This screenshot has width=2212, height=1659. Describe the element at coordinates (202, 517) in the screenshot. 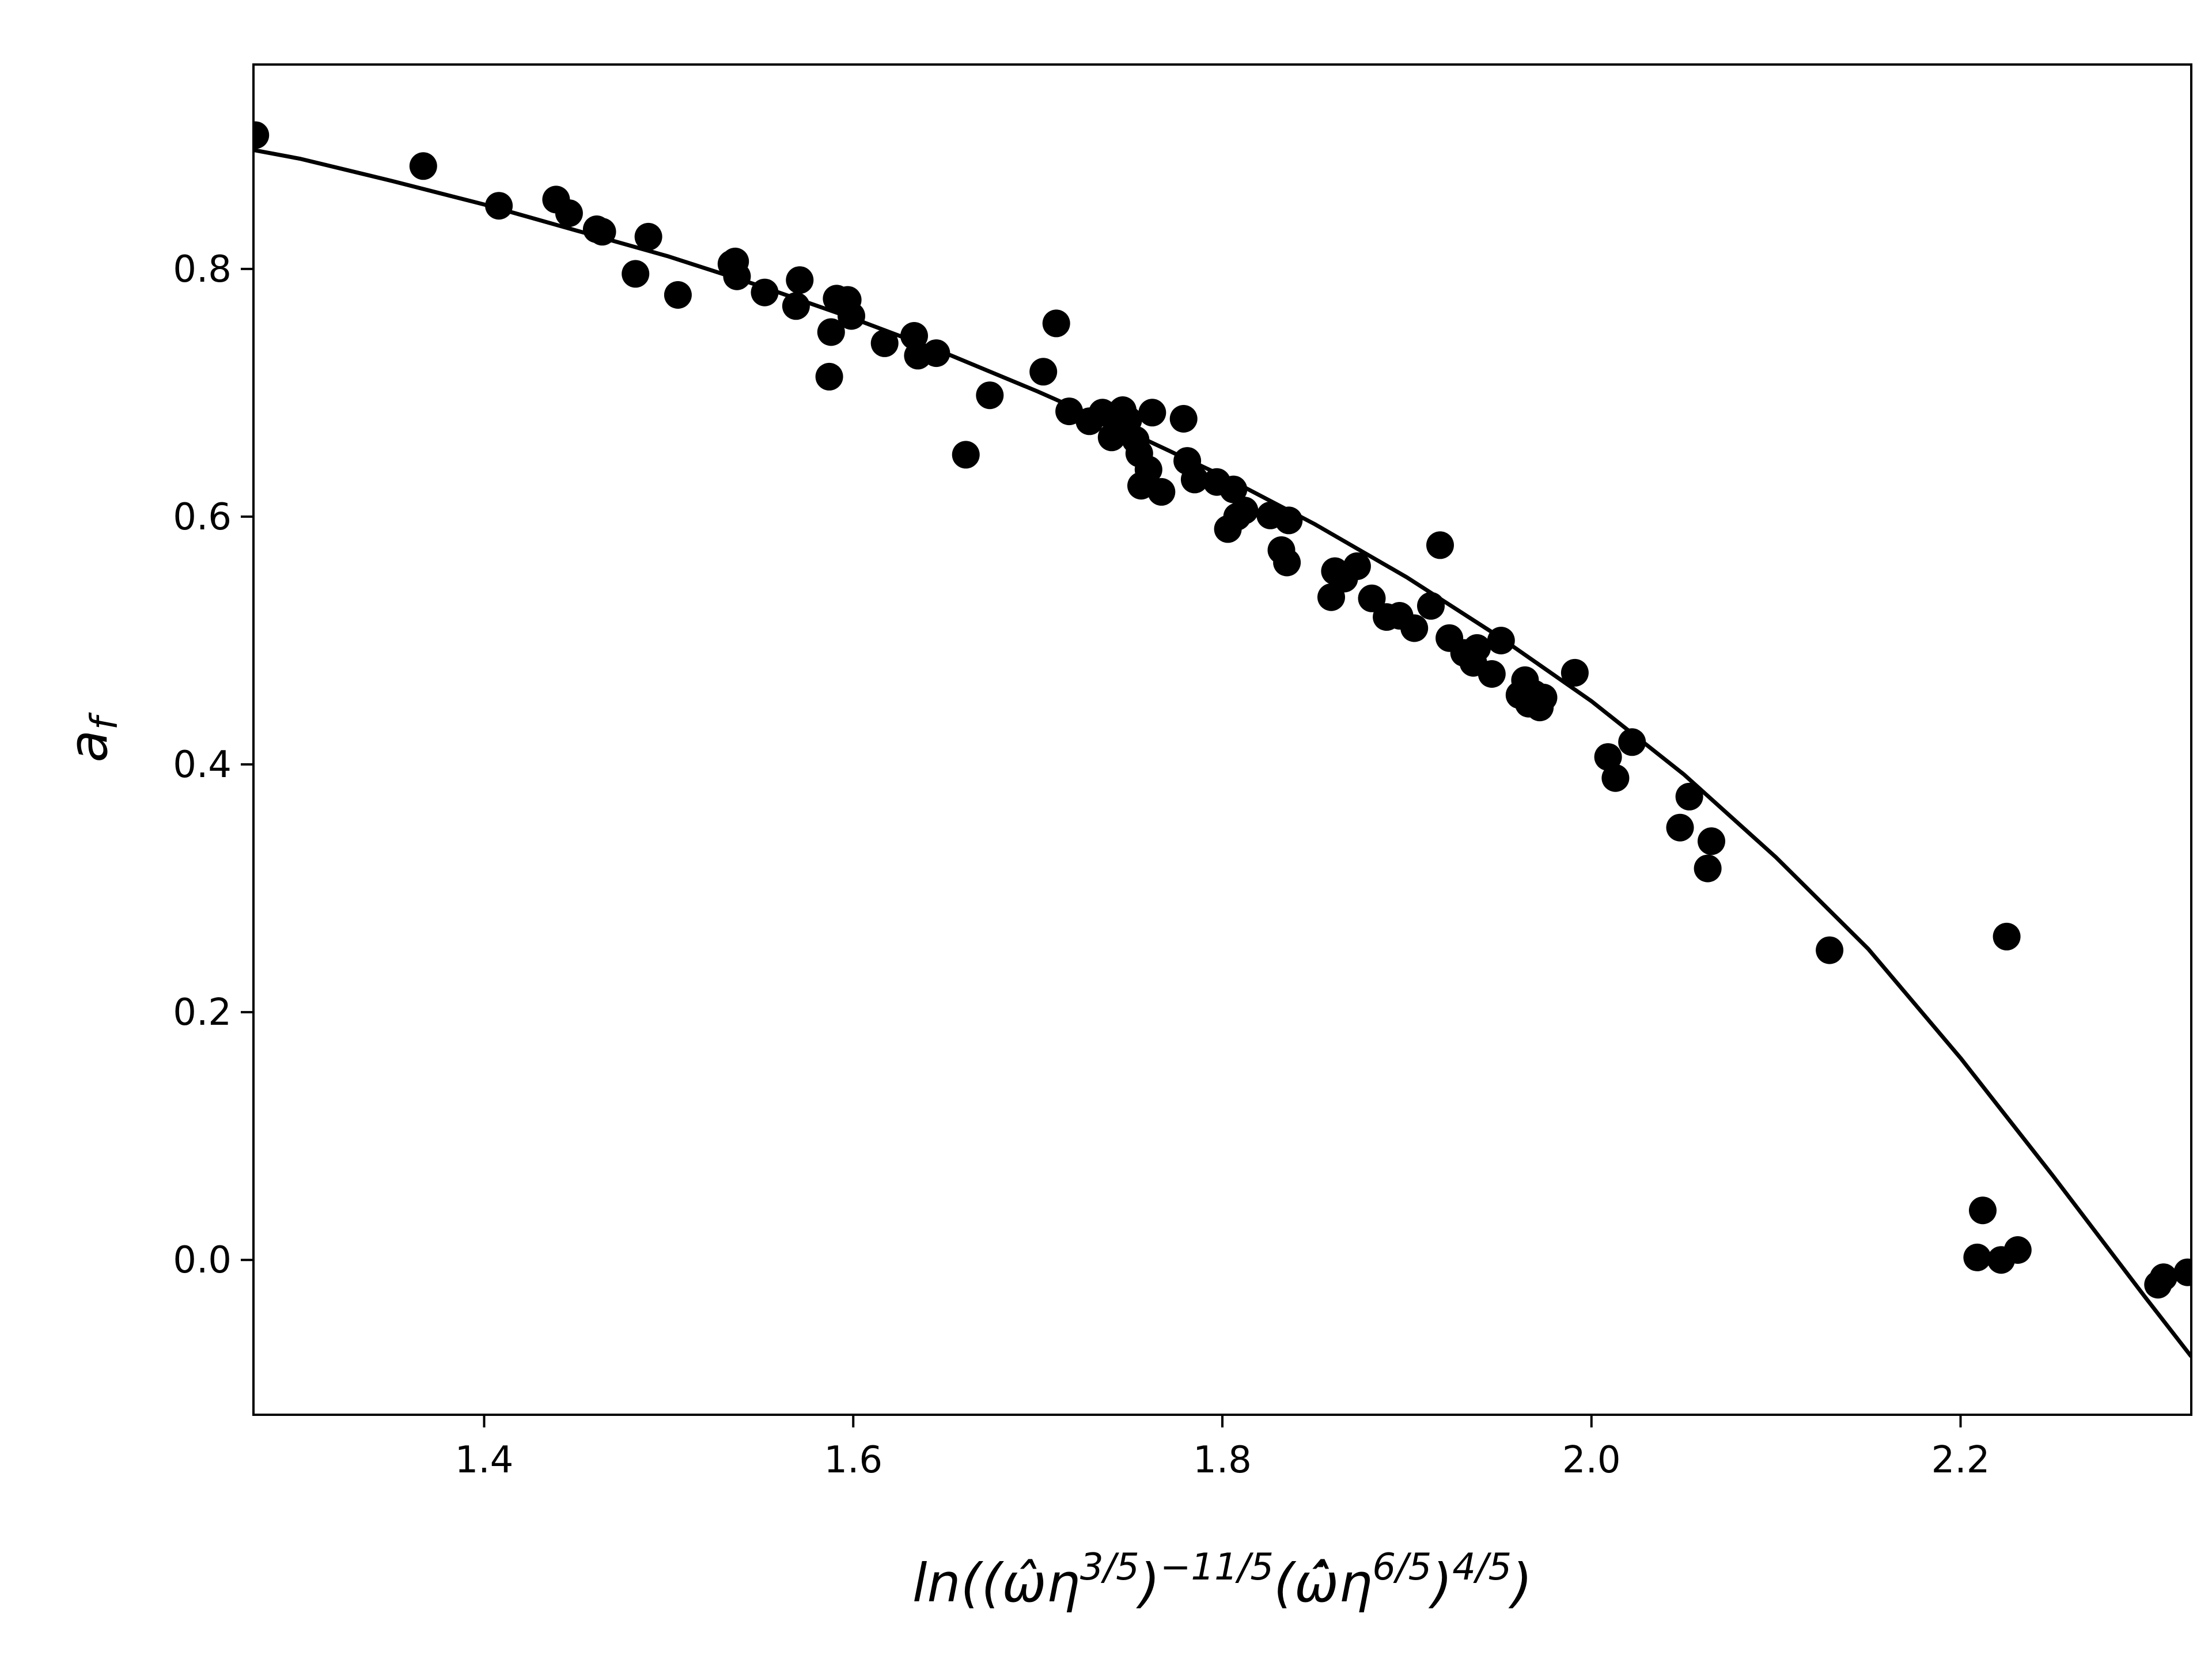

I see `y-tick-label: 0.6` at that location.